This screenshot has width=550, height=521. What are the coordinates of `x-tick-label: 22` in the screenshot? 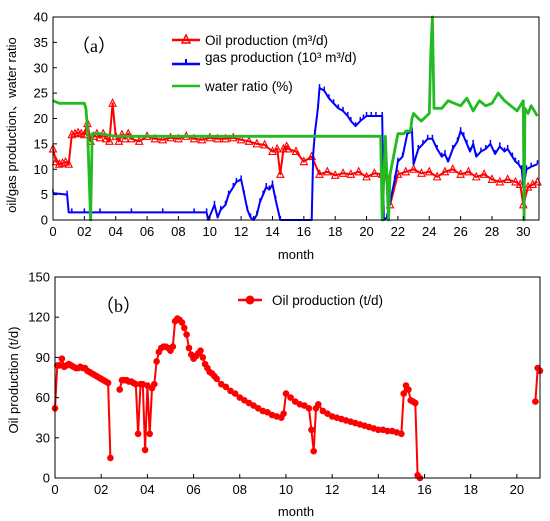 It's located at (398, 231).